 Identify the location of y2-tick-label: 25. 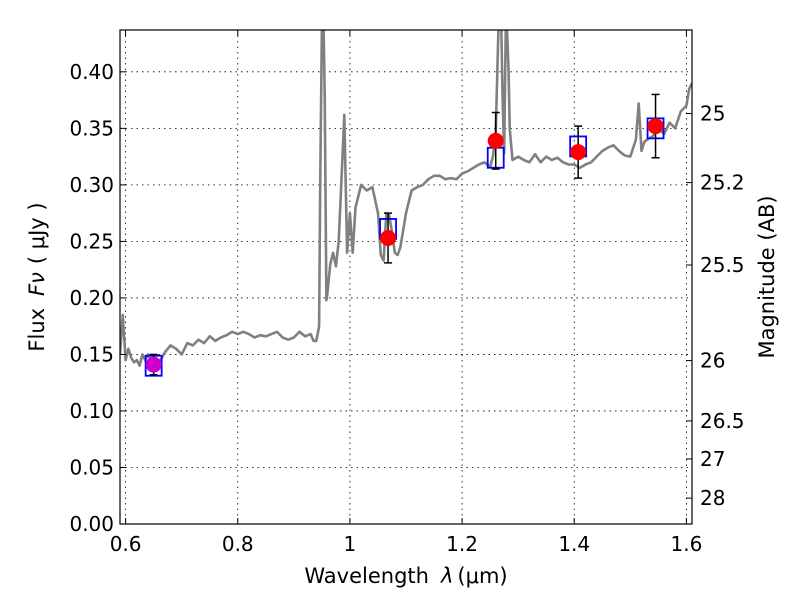
(712, 114).